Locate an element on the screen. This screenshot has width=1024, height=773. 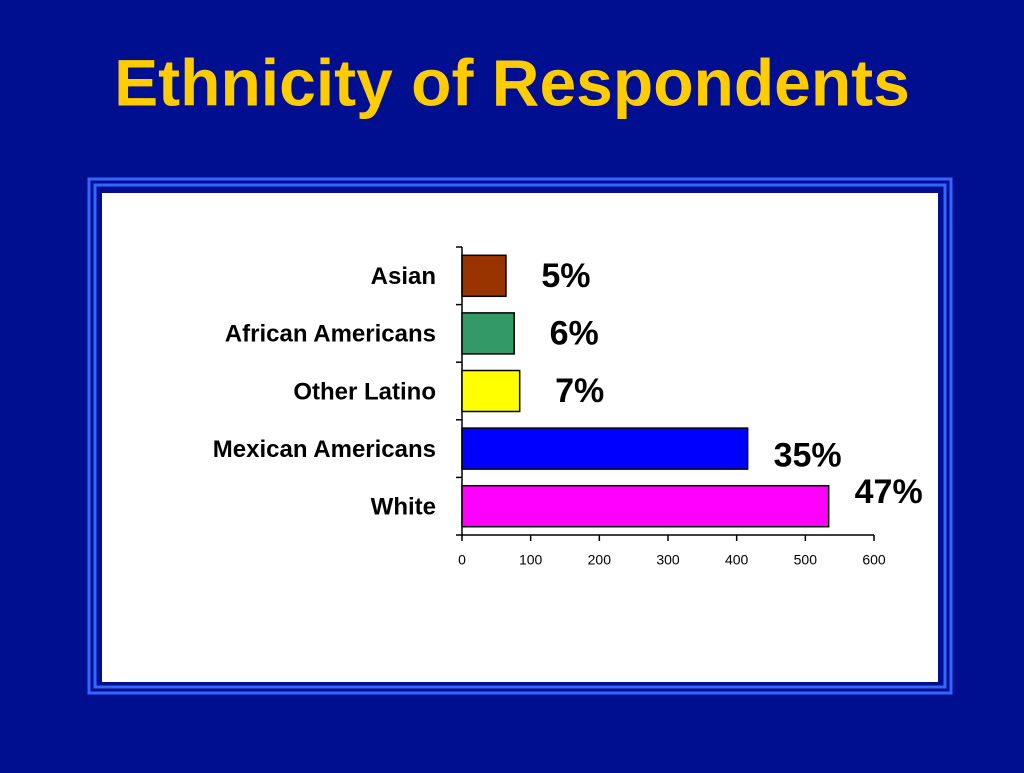
x-tick-label: 300 is located at coordinates (668, 560).